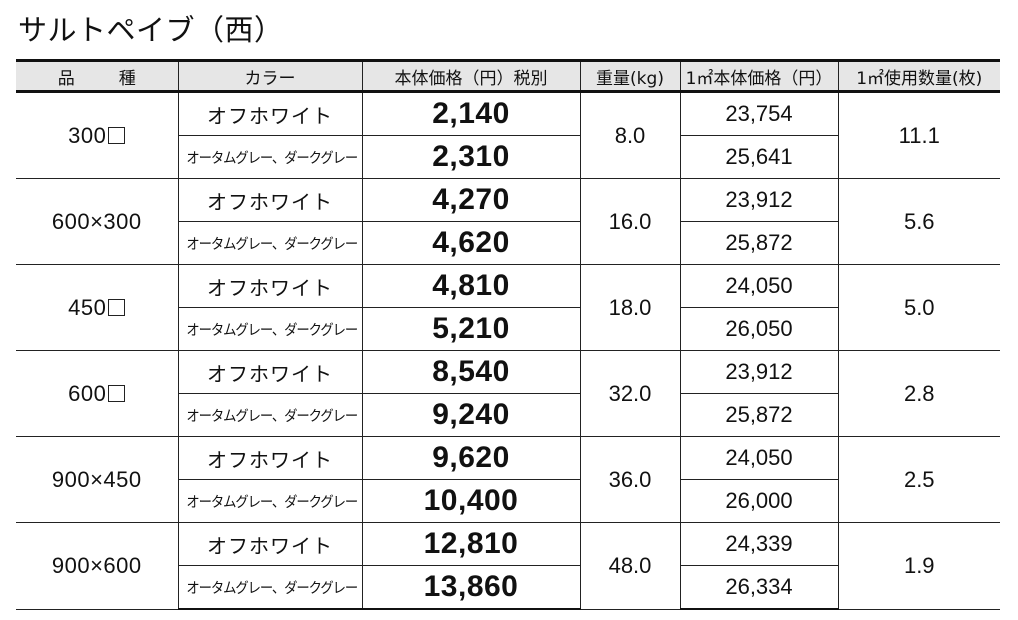 The width and height of the screenshot is (1018, 620). I want to click on weight-value: 48.0, so click(630, 565).